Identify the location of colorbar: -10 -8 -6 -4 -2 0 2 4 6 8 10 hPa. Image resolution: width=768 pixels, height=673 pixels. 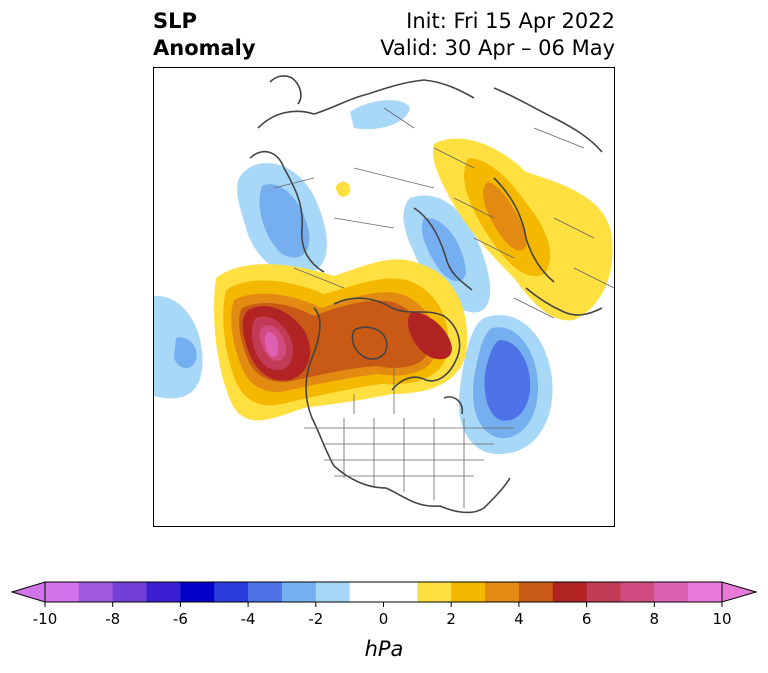
(384, 620).